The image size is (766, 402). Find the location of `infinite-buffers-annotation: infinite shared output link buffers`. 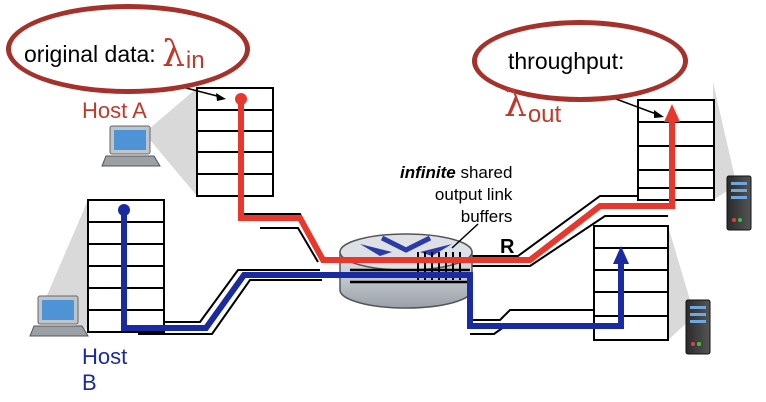

infinite-buffers-annotation: infinite shared output link buffers is located at coordinates (456, 195).